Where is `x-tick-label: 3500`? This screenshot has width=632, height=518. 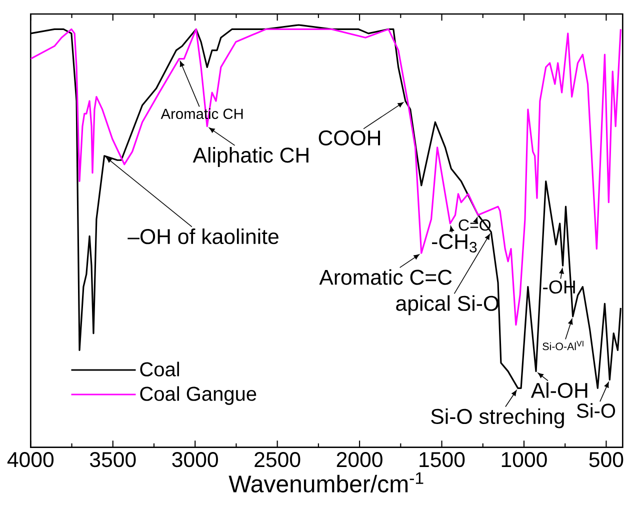 x-tick-label: 3500 is located at coordinates (113, 460).